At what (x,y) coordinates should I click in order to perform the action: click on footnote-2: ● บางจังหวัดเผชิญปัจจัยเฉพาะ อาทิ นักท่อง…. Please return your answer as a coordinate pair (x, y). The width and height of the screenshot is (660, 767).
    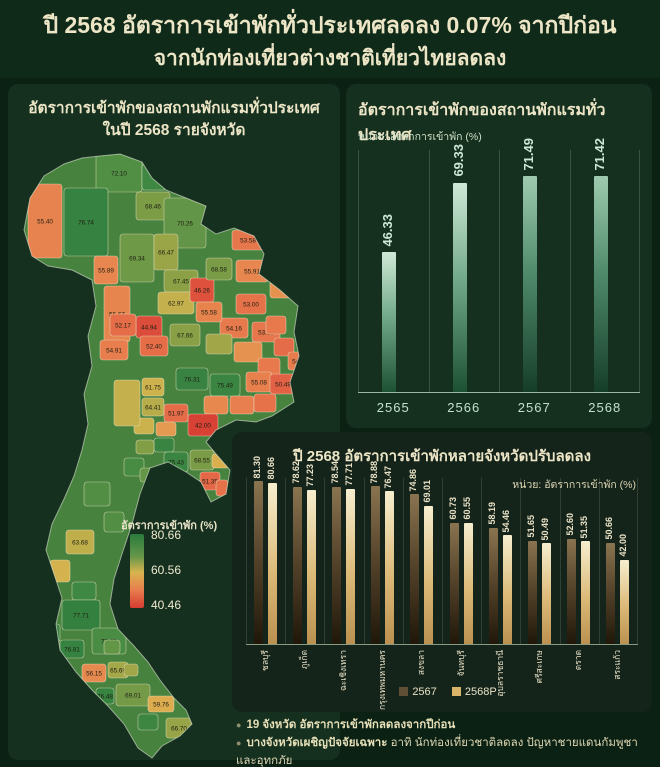
    Looking at the image, I should click on (437, 752).